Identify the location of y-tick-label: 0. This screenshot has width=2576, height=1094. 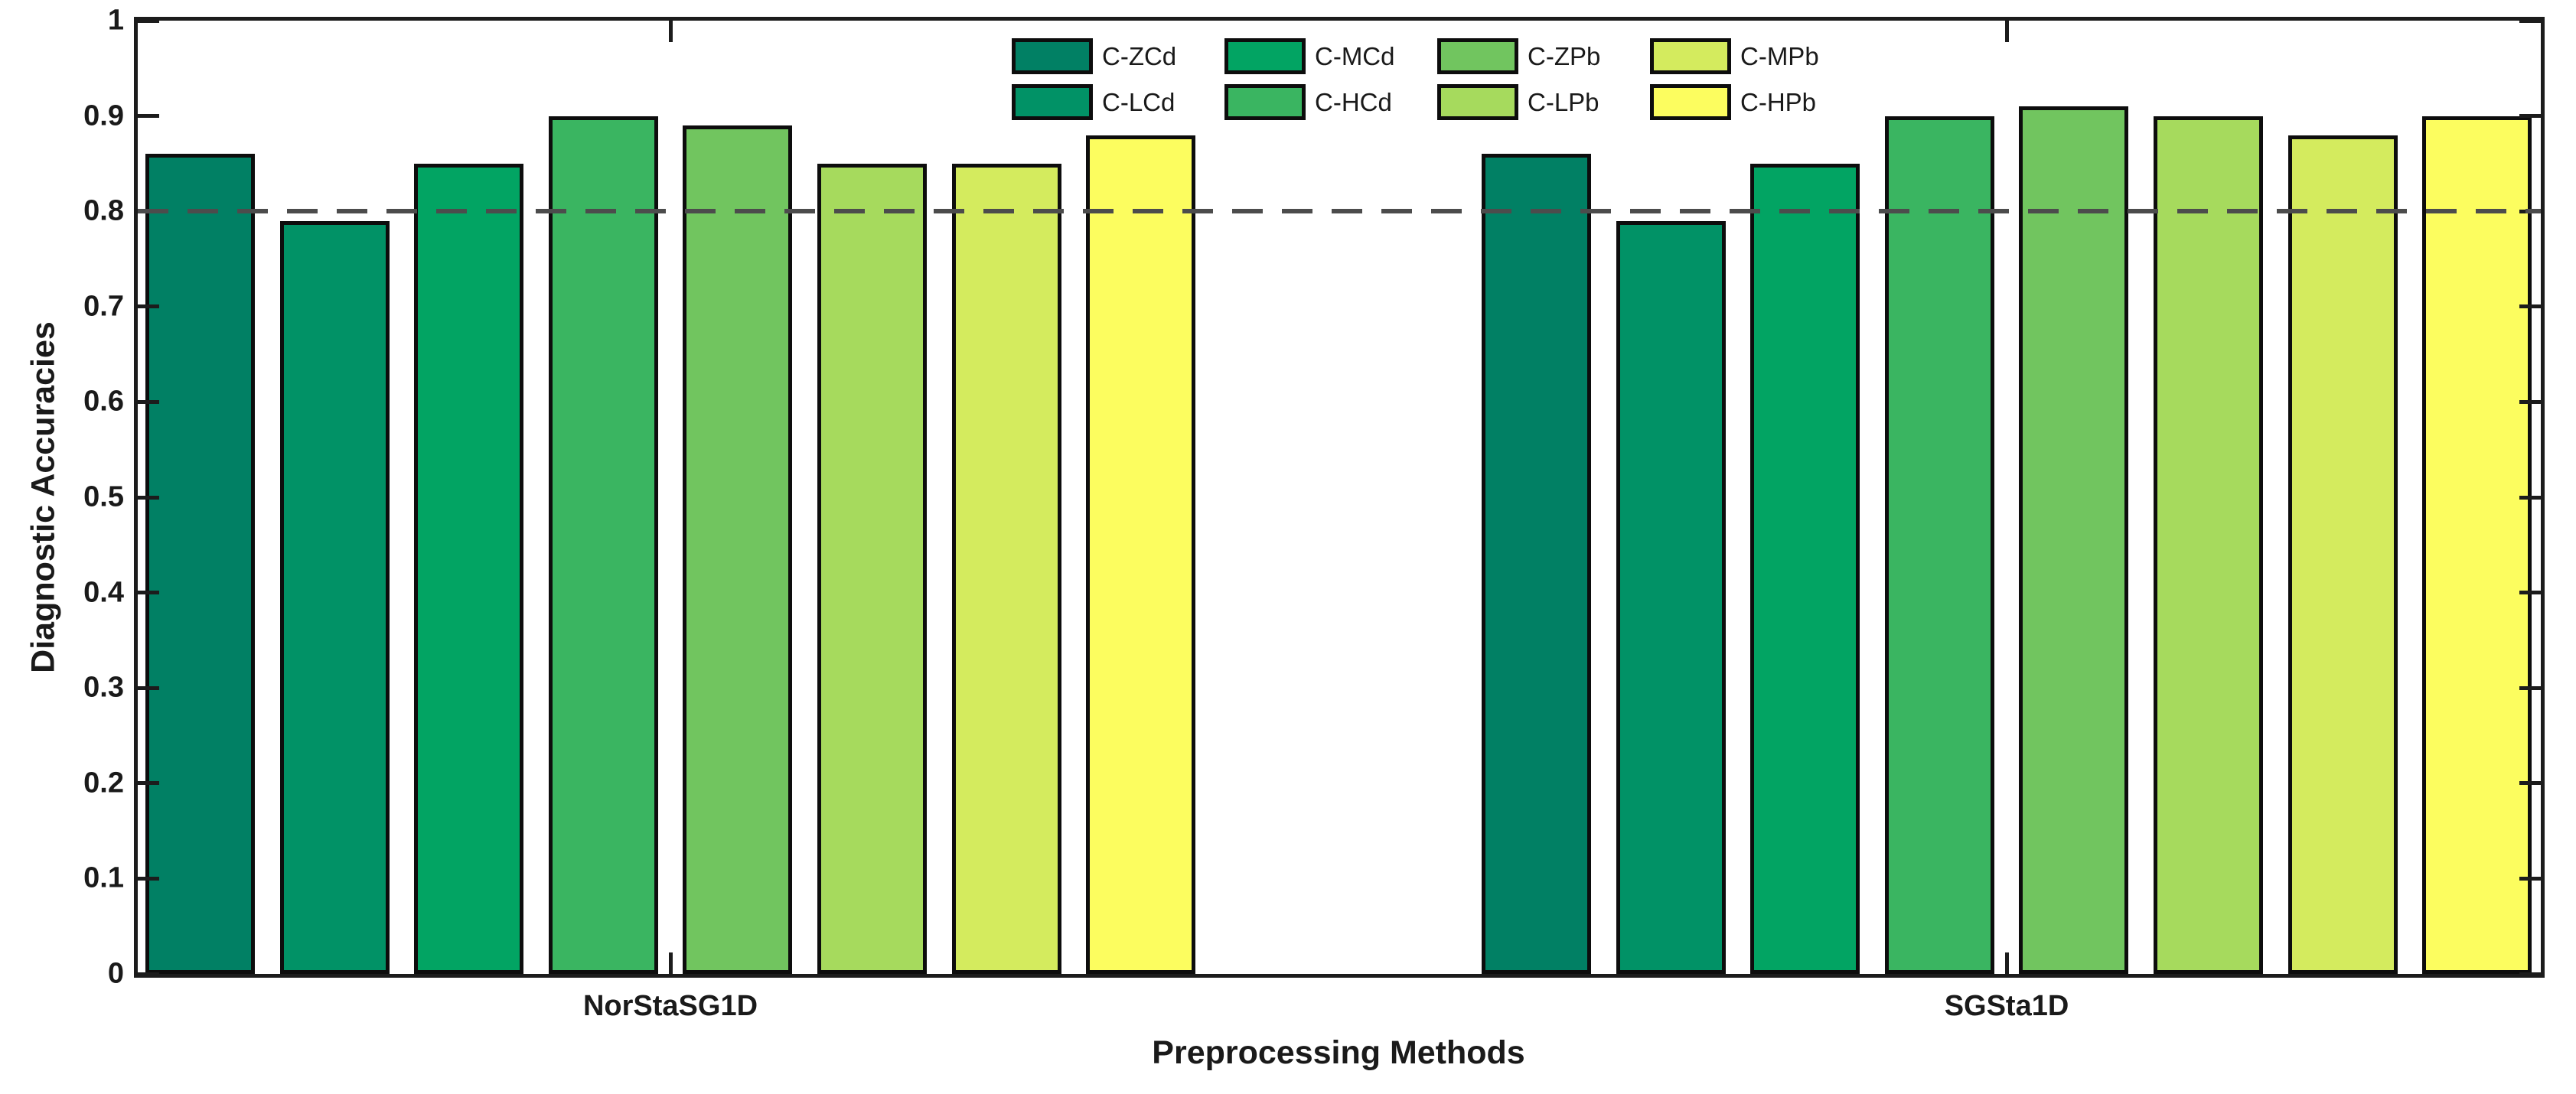
(115, 974).